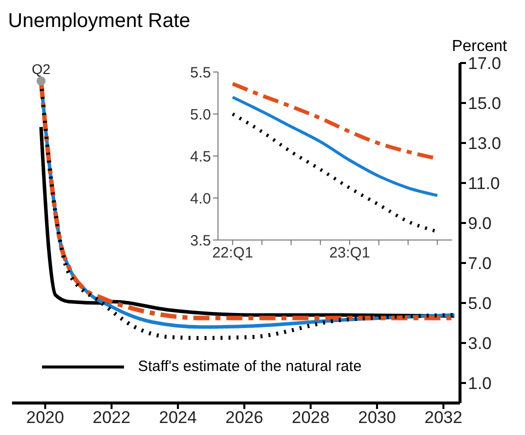  Describe the element at coordinates (200, 157) in the screenshot. I see `y-tick-label: 4.5` at that location.